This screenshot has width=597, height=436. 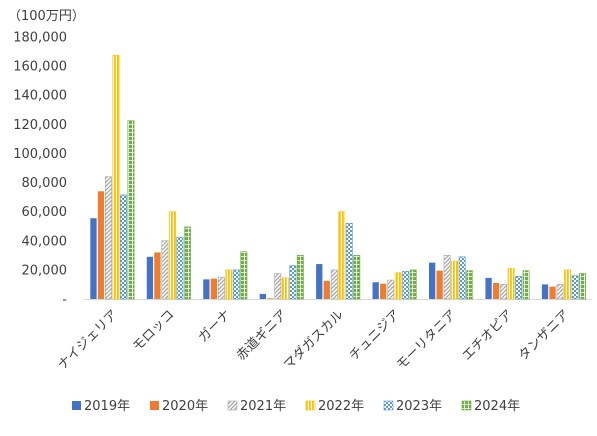 What do you see at coordinates (575, 287) in the screenshot?
I see `bar-2023年-タンザニア` at bounding box center [575, 287].